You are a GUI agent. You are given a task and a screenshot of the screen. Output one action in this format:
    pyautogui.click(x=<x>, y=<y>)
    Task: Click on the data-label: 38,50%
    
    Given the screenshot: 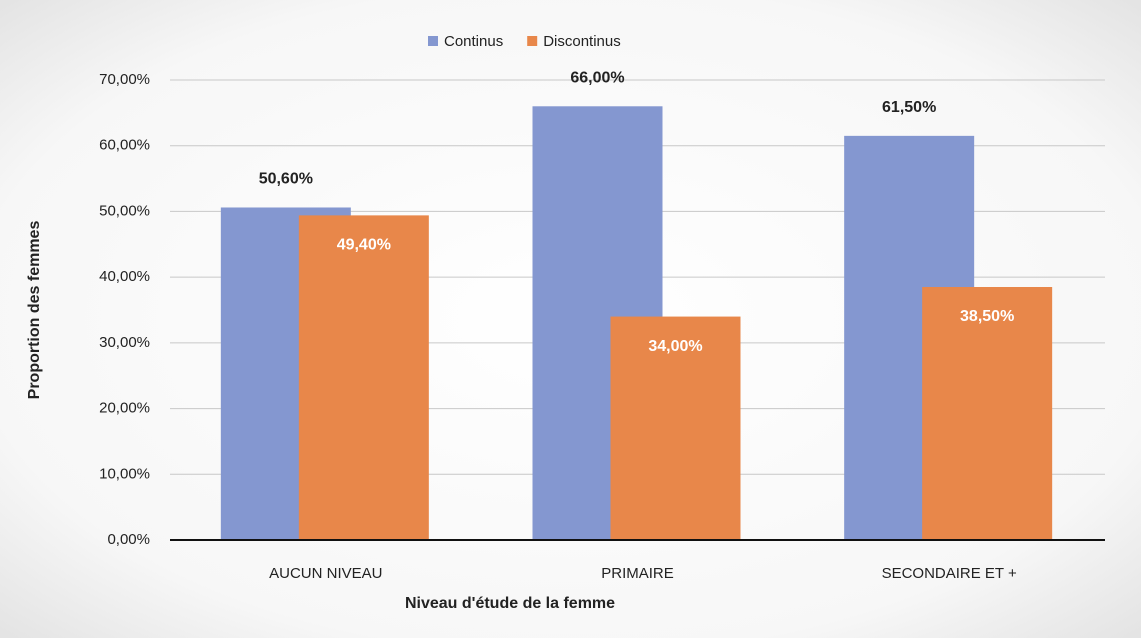 What is the action you would take?
    pyautogui.click(x=987, y=316)
    